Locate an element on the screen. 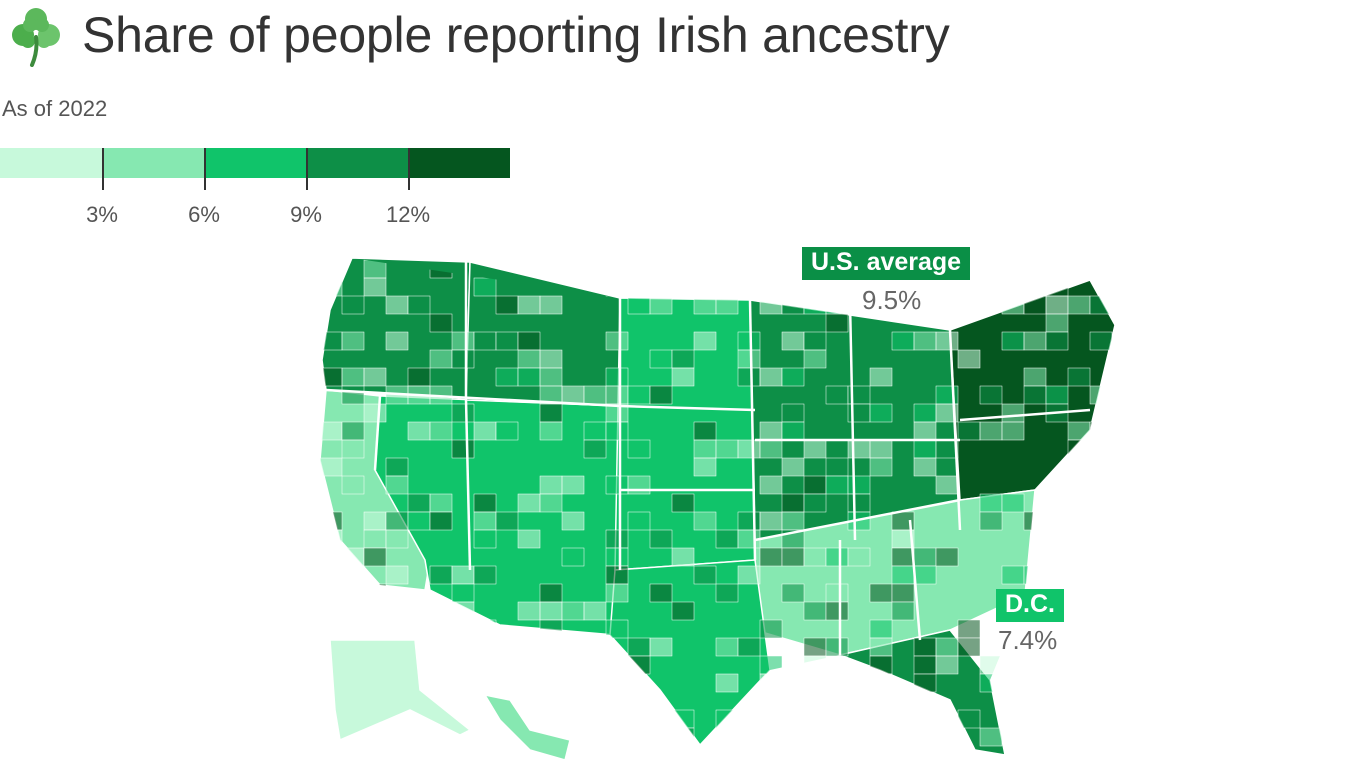  legend-swatch is located at coordinates (51, 163).